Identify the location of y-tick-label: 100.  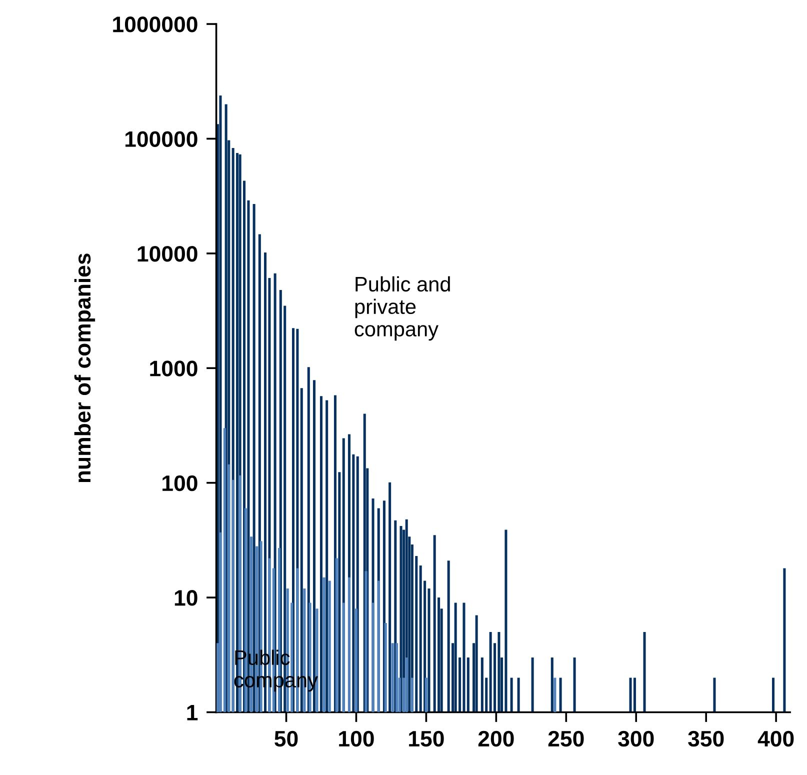
(180, 483).